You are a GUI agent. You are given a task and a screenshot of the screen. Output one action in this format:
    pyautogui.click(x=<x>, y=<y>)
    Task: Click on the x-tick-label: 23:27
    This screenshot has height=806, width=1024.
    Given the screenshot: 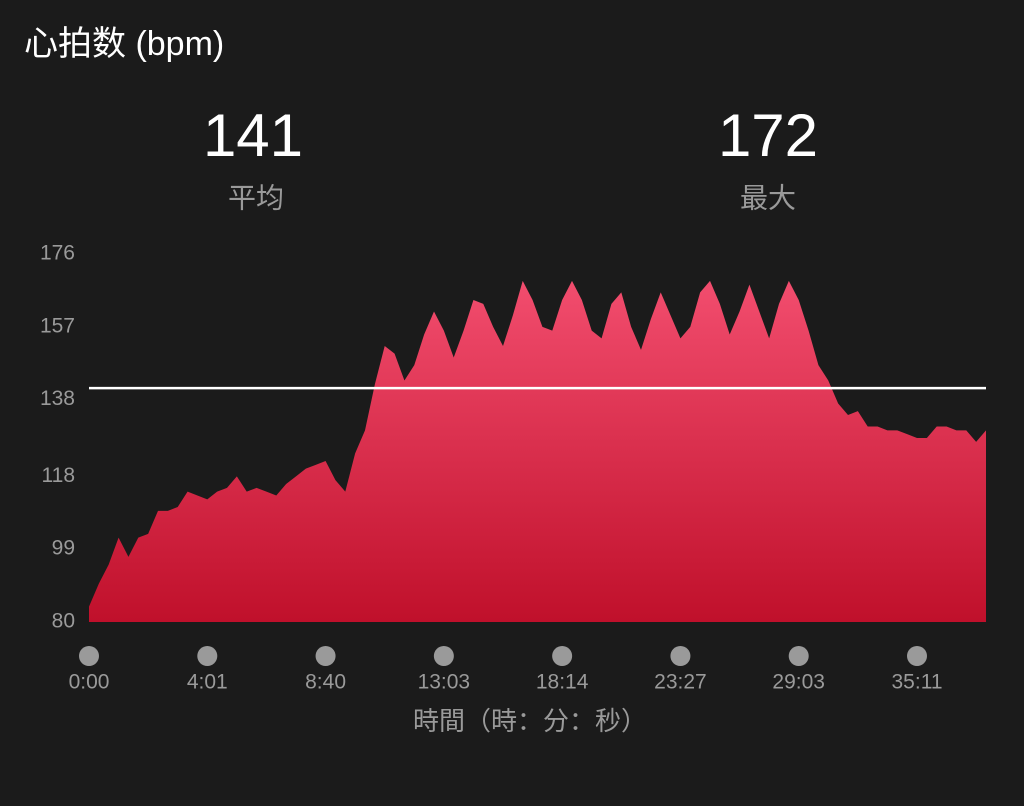 What is the action you would take?
    pyautogui.click(x=680, y=682)
    